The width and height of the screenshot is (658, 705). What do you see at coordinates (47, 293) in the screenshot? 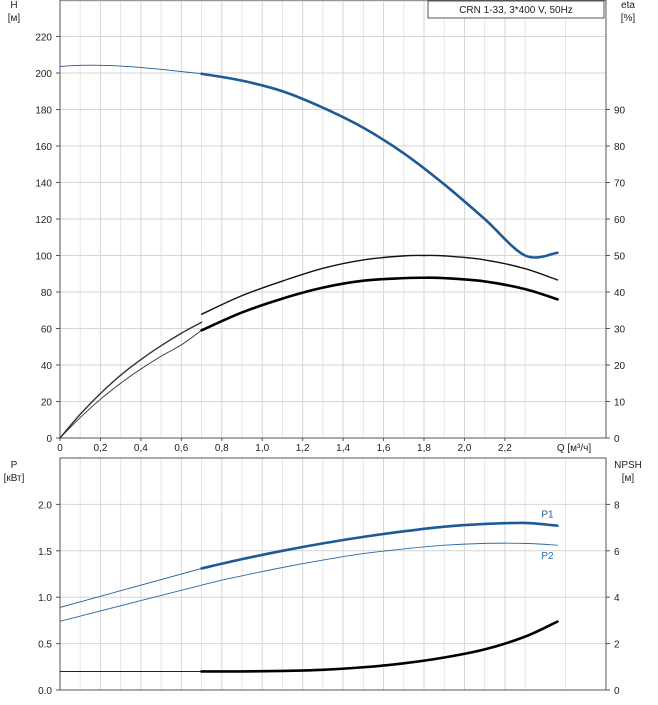
I see `y-left-tick-label: 80` at bounding box center [47, 293].